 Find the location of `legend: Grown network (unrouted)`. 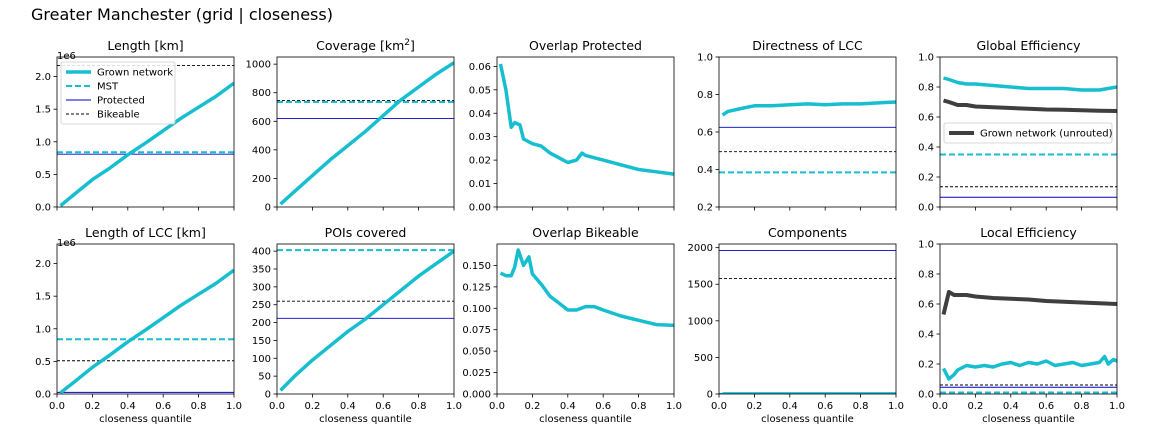

legend: Grown network (unrouted) is located at coordinates (1028, 133).